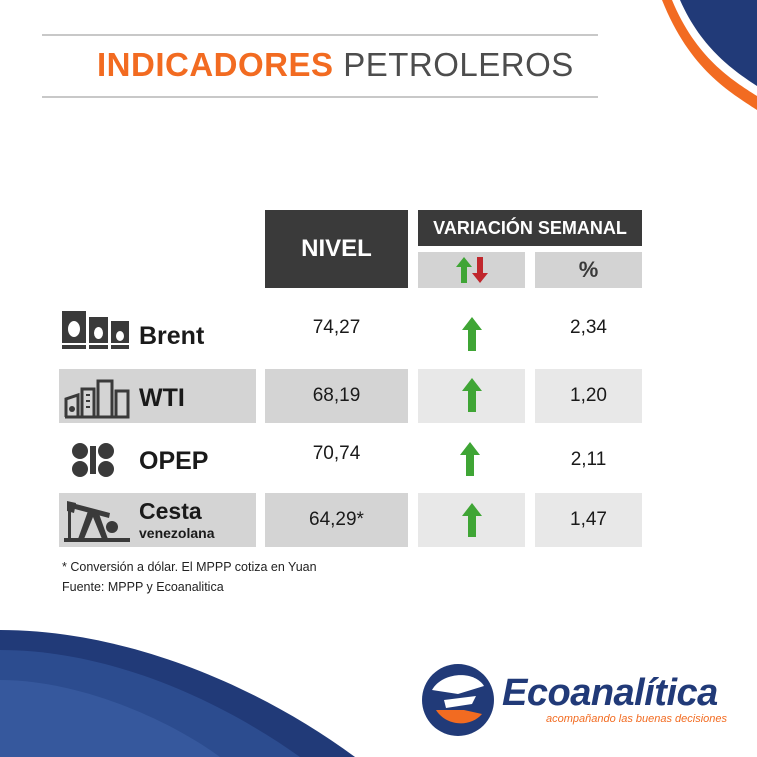  I want to click on row-name-brent: Brent, so click(172, 336).